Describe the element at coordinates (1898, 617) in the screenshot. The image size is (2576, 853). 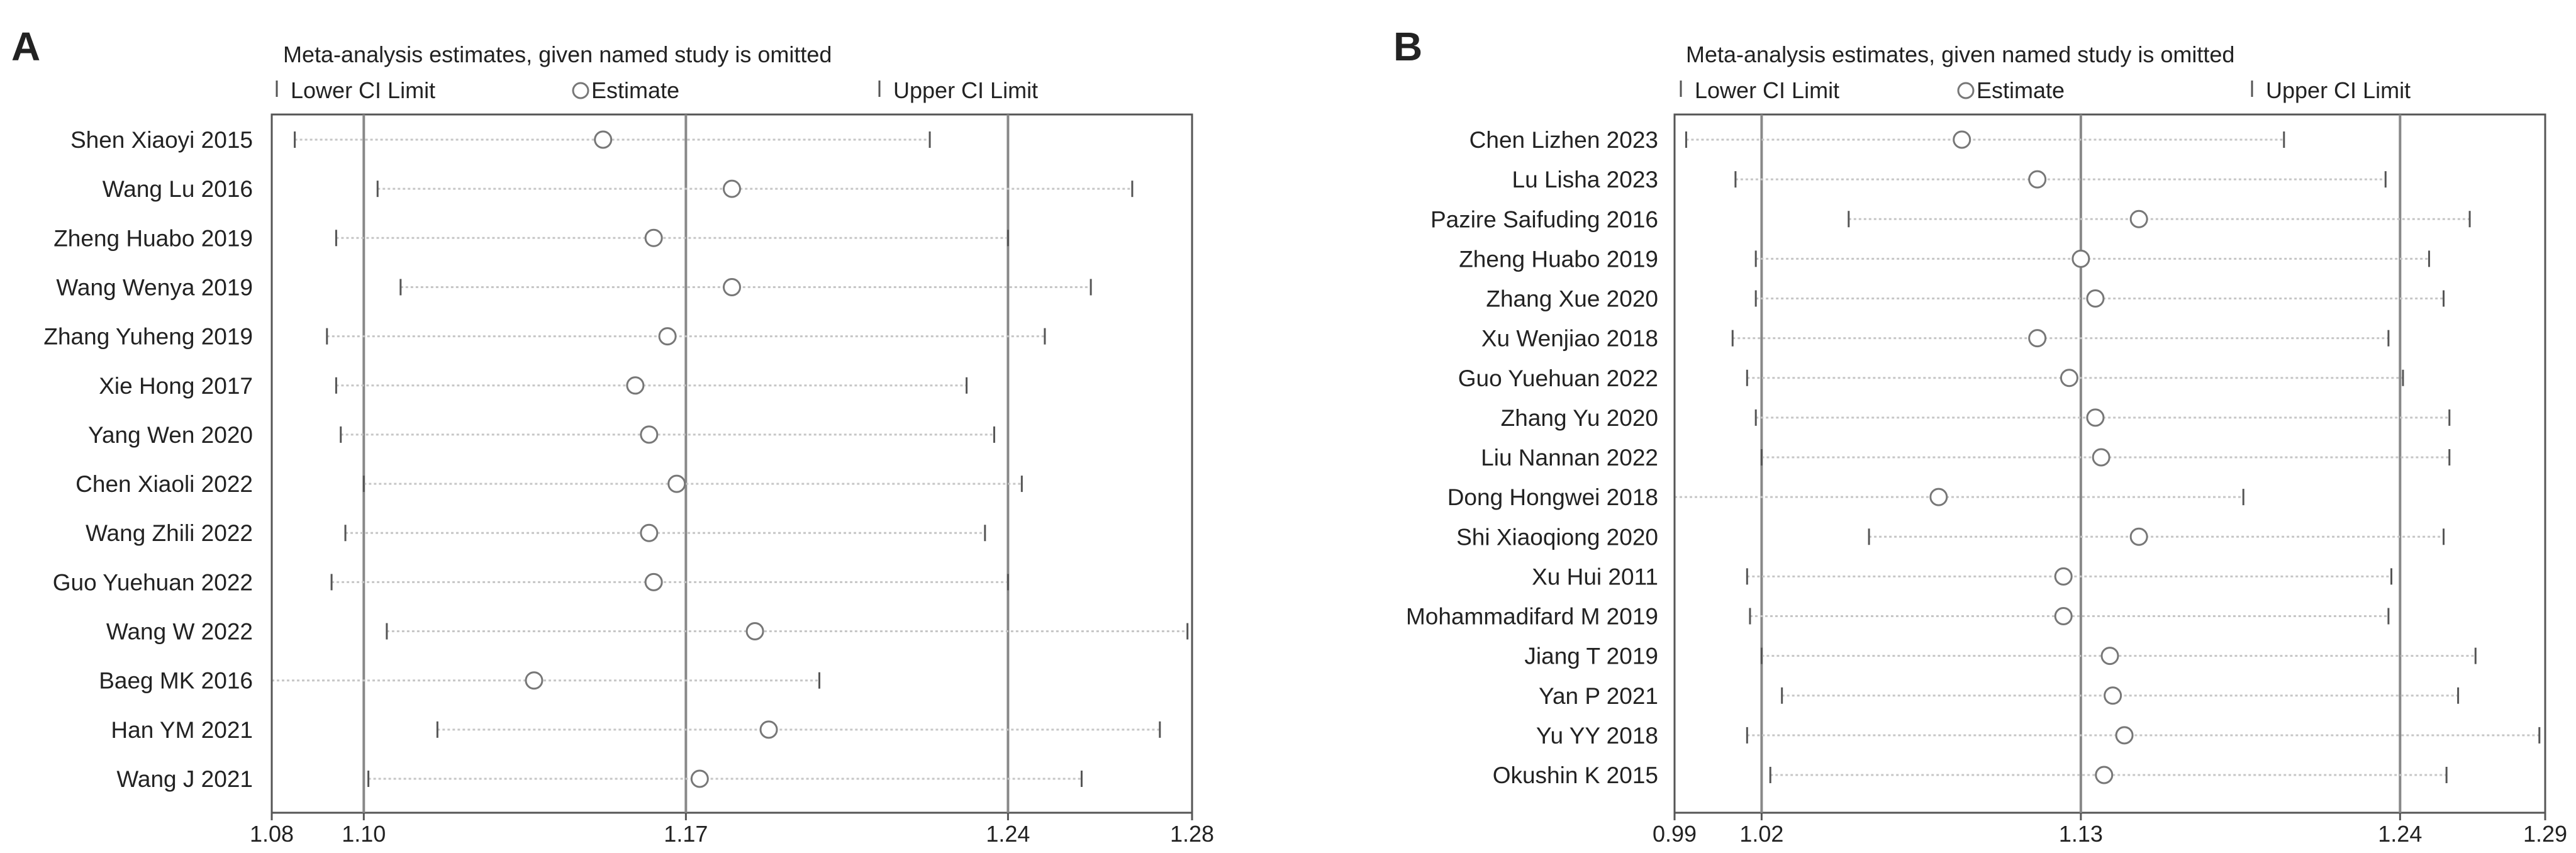
I see `study-row: Mohammadifard M 2019` at that location.